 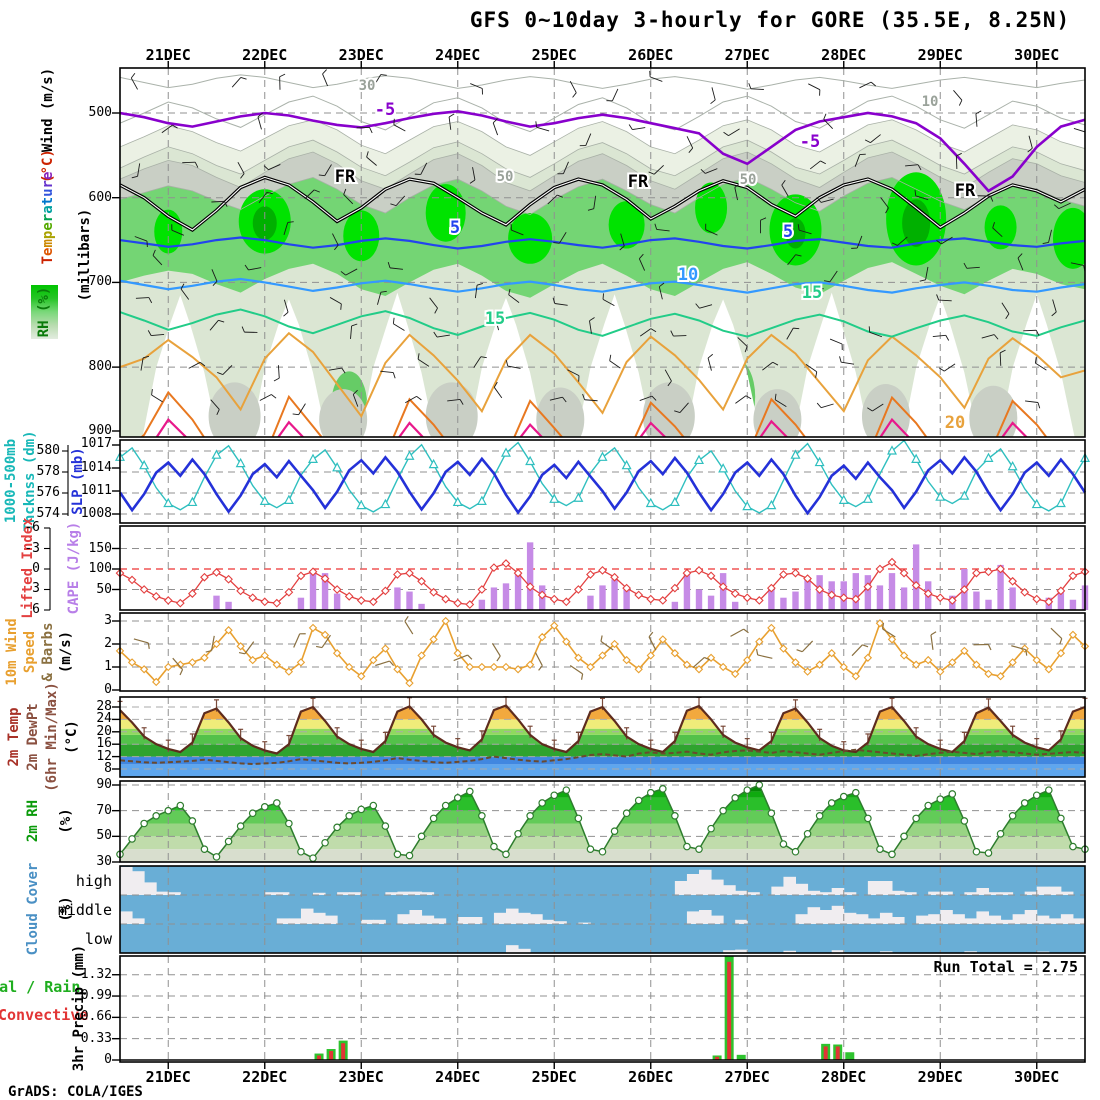 I want to click on lifted-index-tick: -3, so click(x=32, y=548).